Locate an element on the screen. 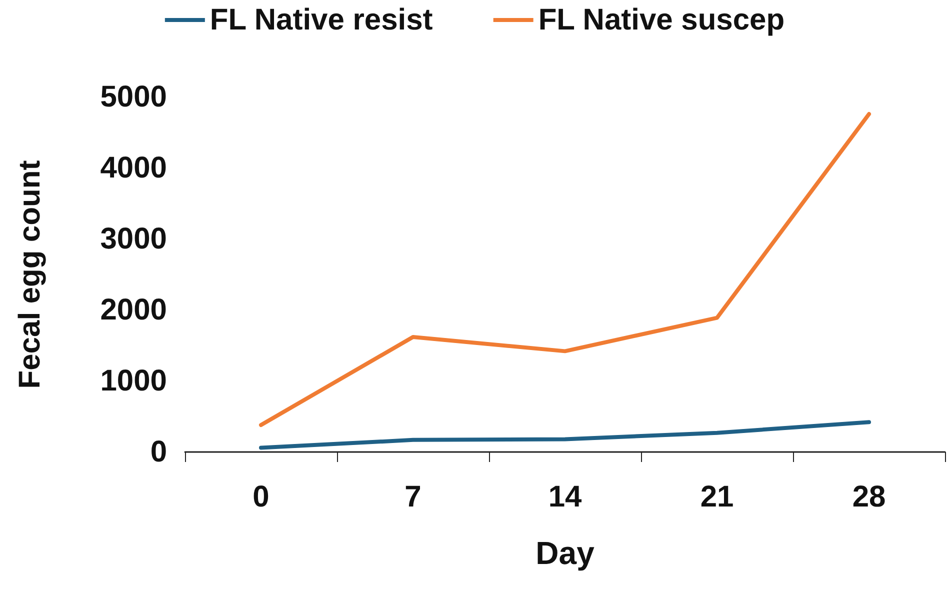  x-tick-label: 21 is located at coordinates (717, 497).